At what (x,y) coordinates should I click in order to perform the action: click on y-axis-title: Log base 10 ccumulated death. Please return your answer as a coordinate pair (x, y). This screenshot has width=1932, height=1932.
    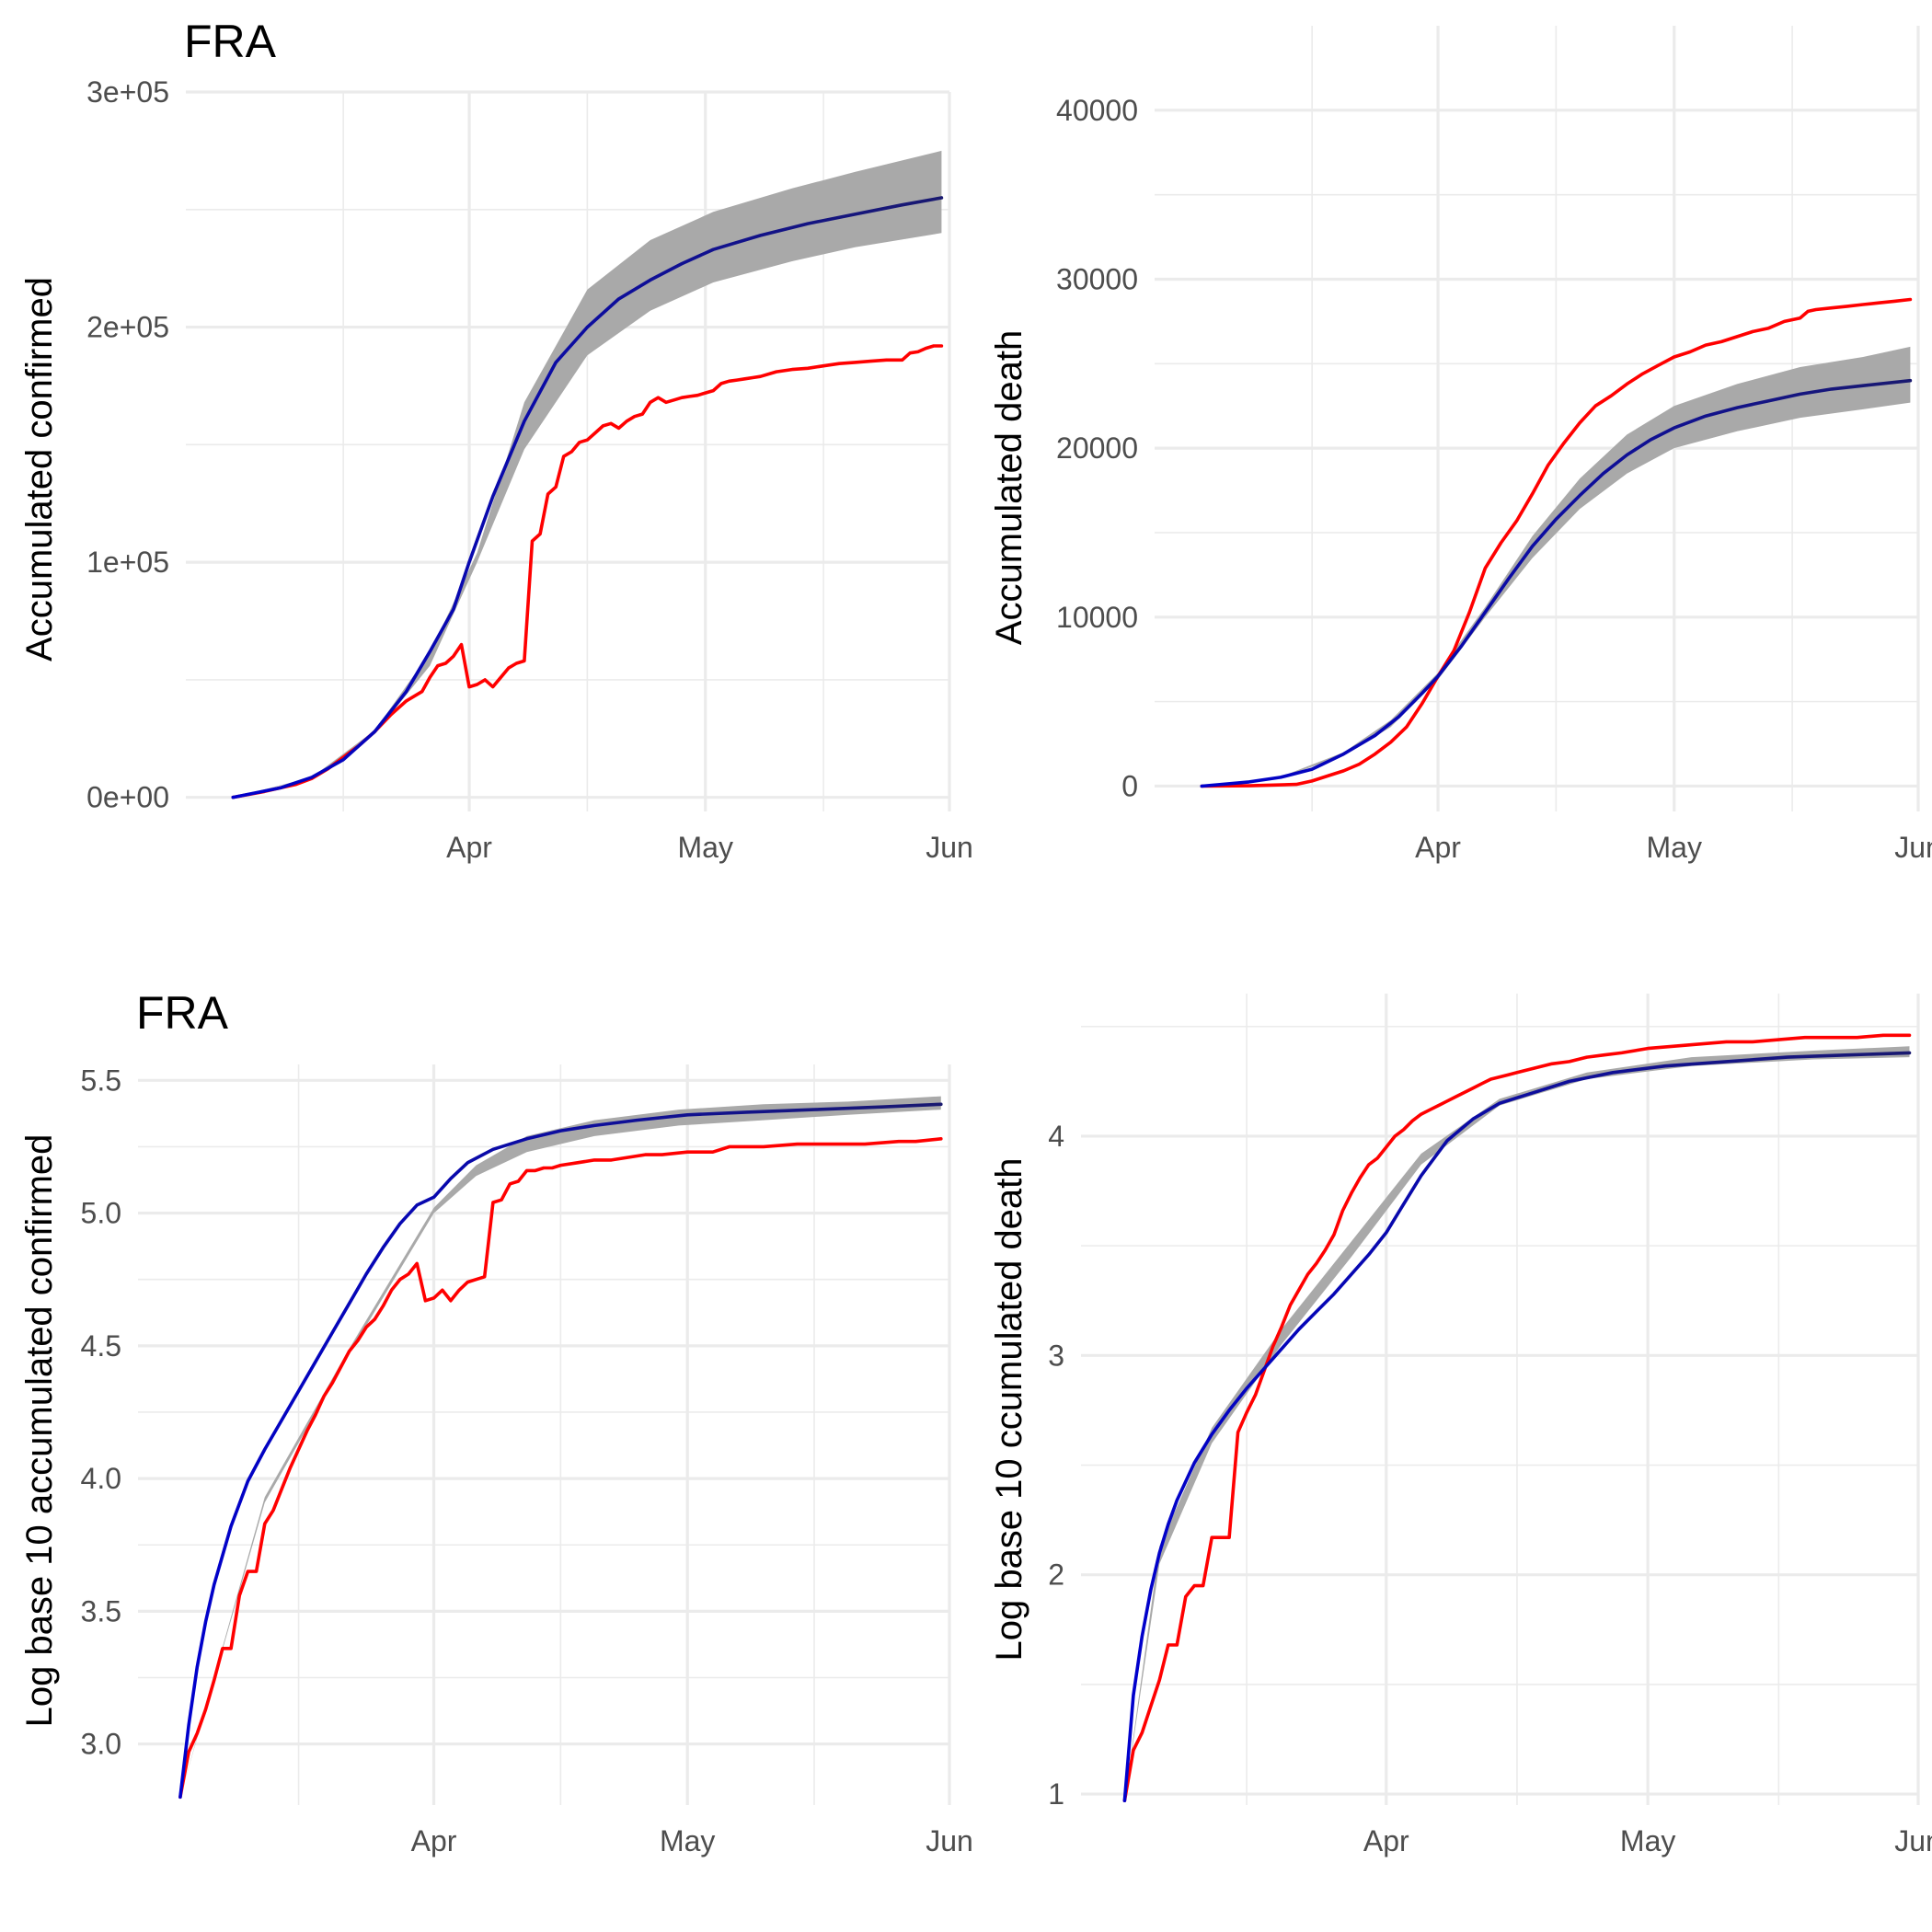
    Looking at the image, I should click on (1009, 1409).